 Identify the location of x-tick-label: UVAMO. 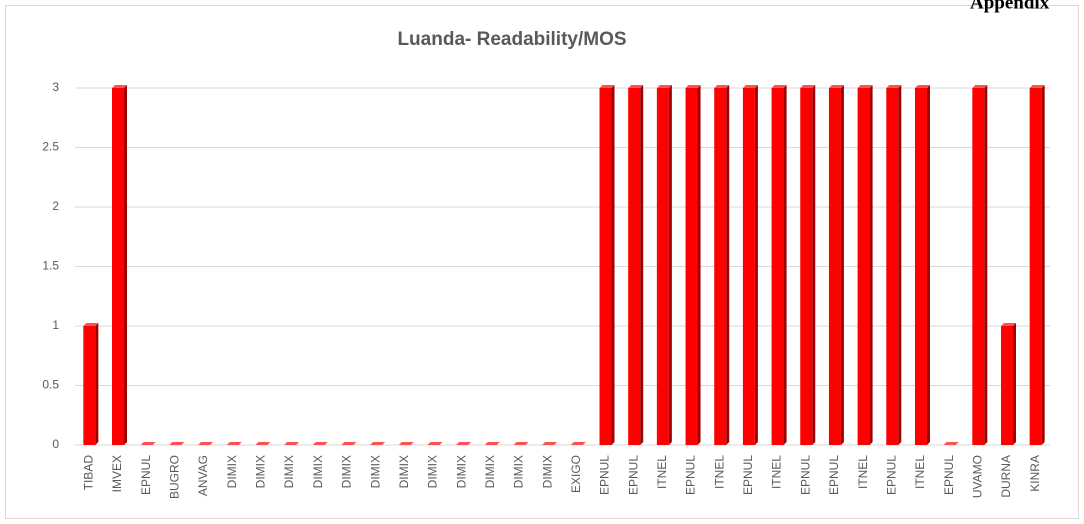
(977, 476).